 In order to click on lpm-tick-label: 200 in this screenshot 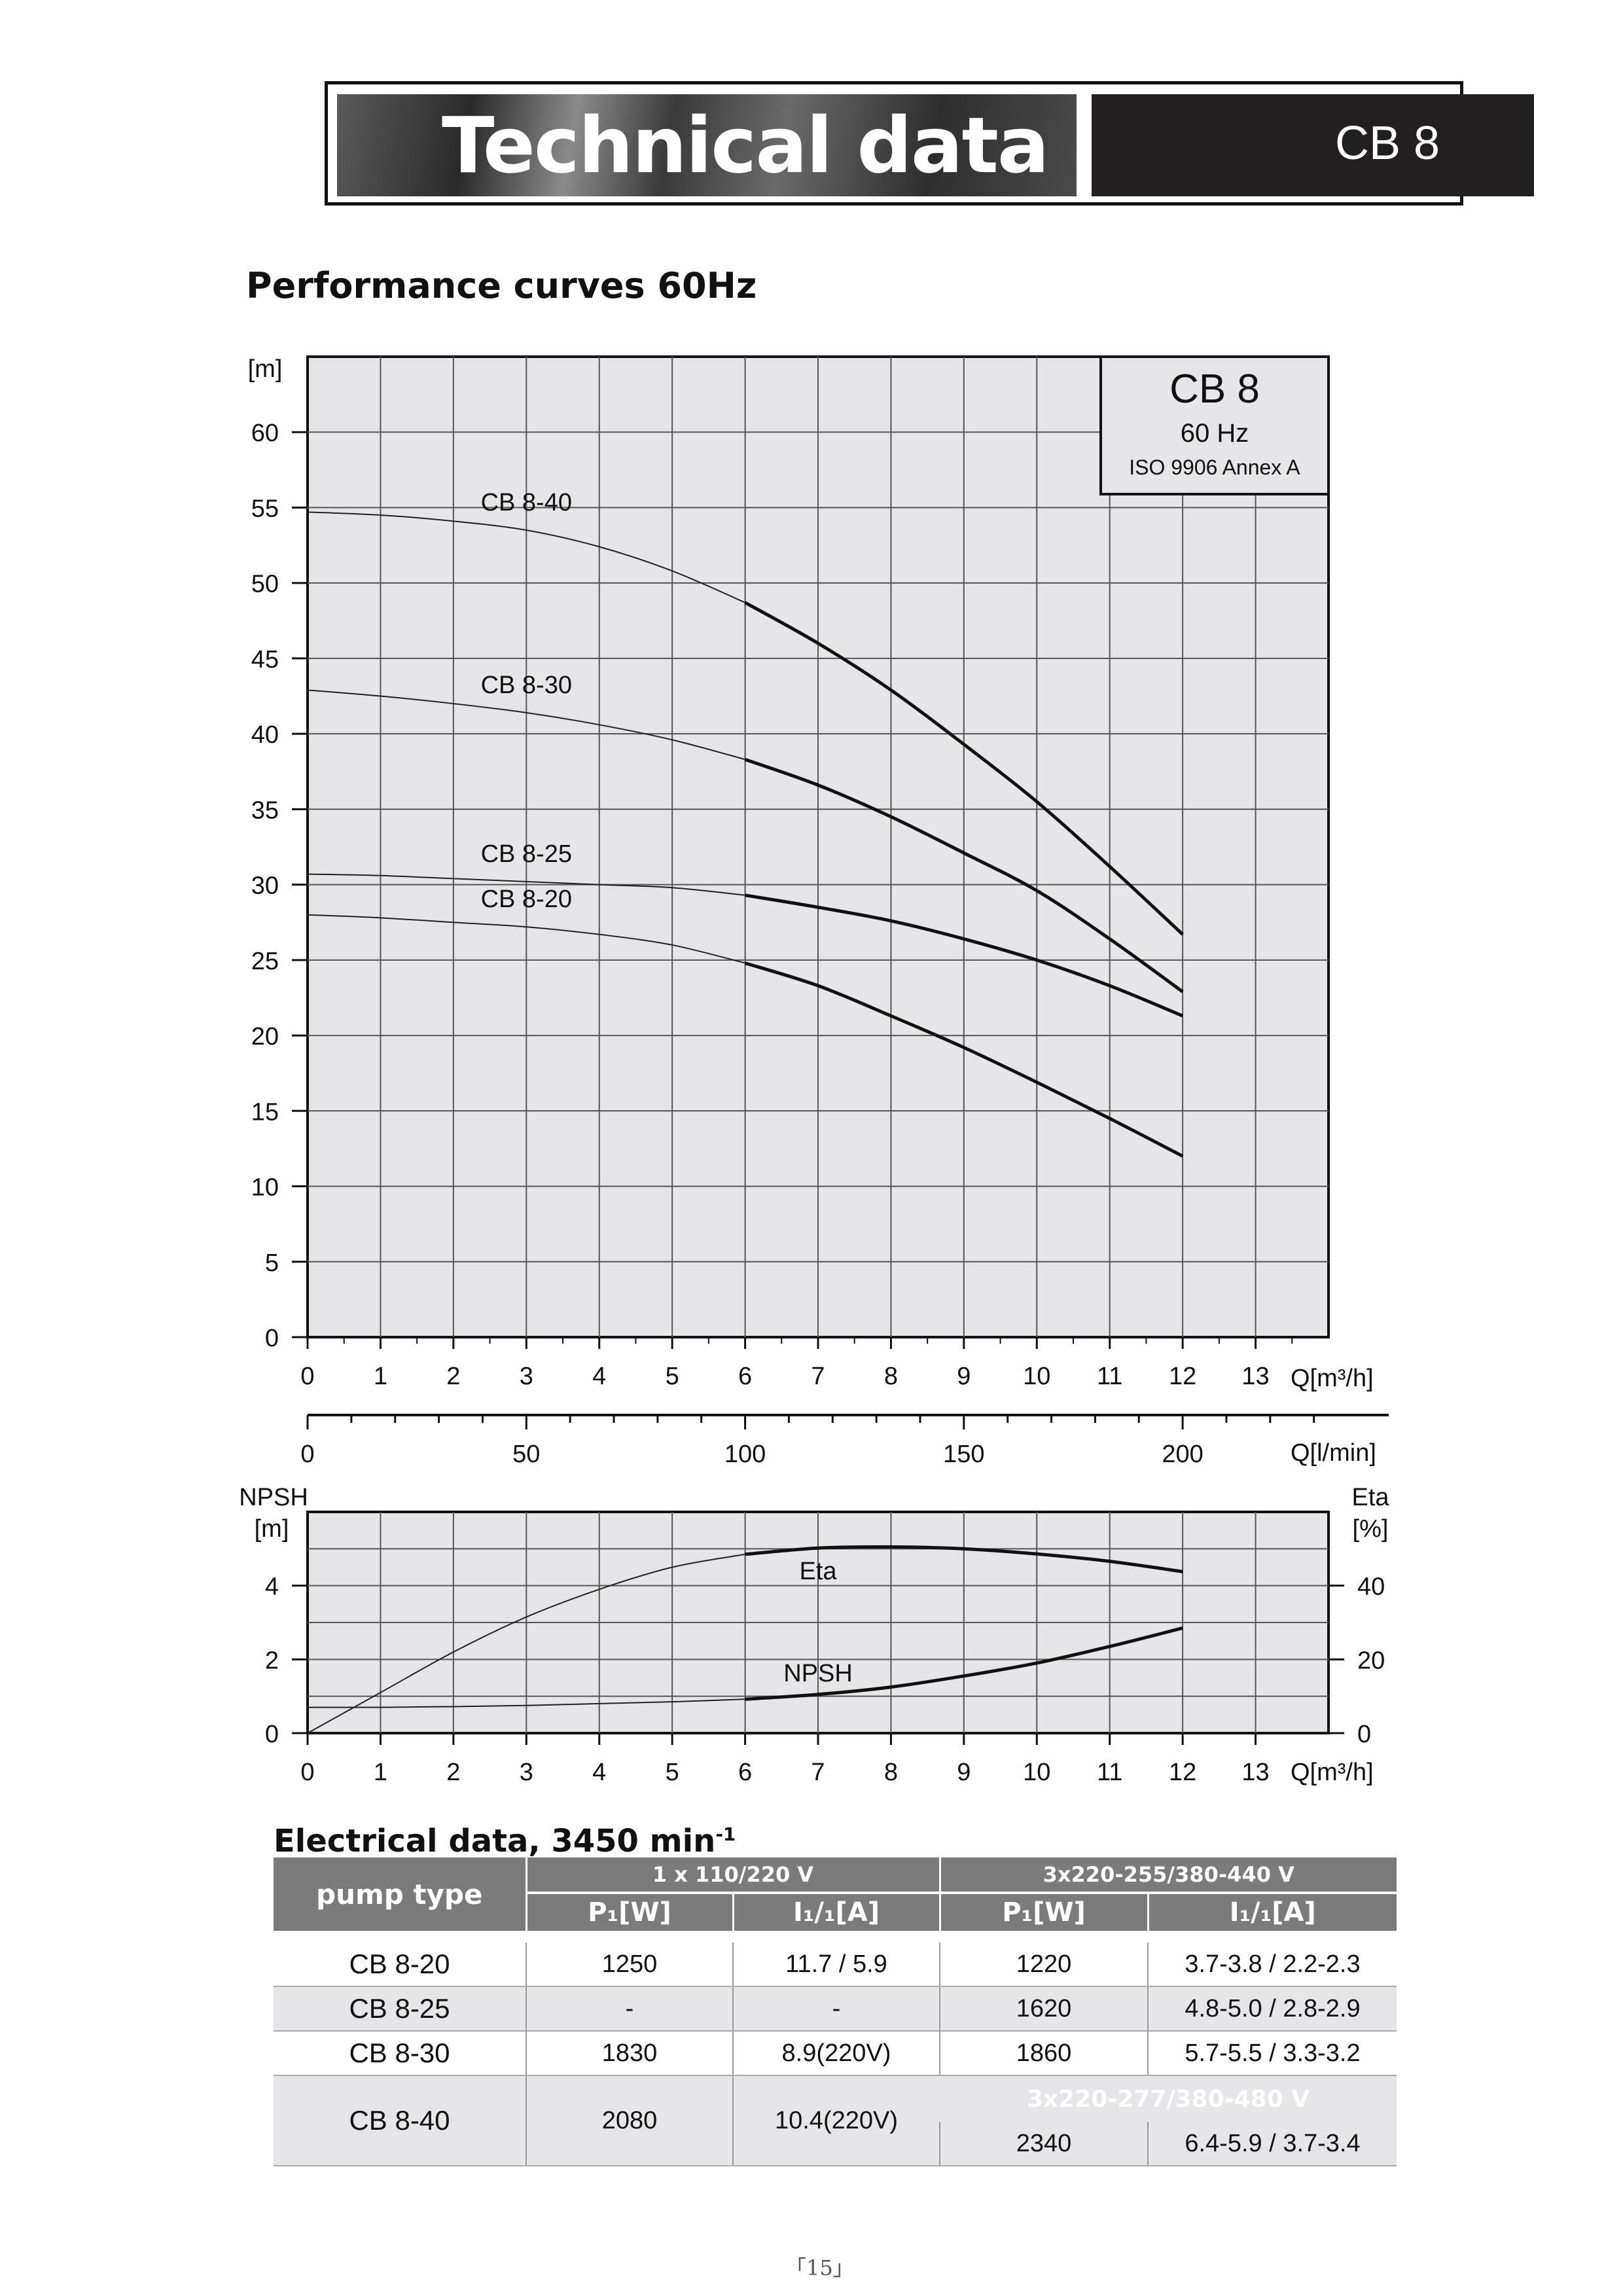, I will do `click(1183, 1454)`.